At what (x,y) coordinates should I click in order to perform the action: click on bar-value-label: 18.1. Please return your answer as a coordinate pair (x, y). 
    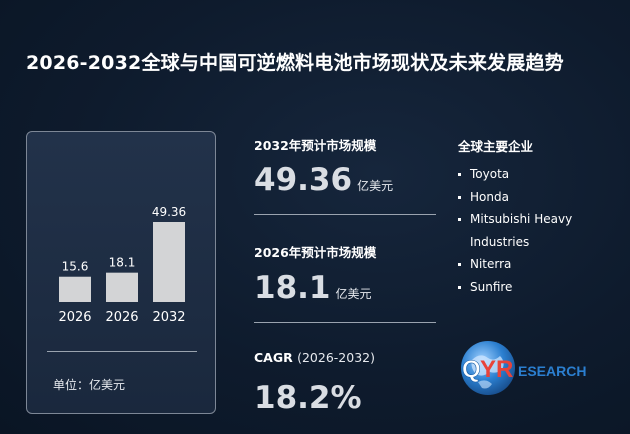
    Looking at the image, I should click on (122, 263).